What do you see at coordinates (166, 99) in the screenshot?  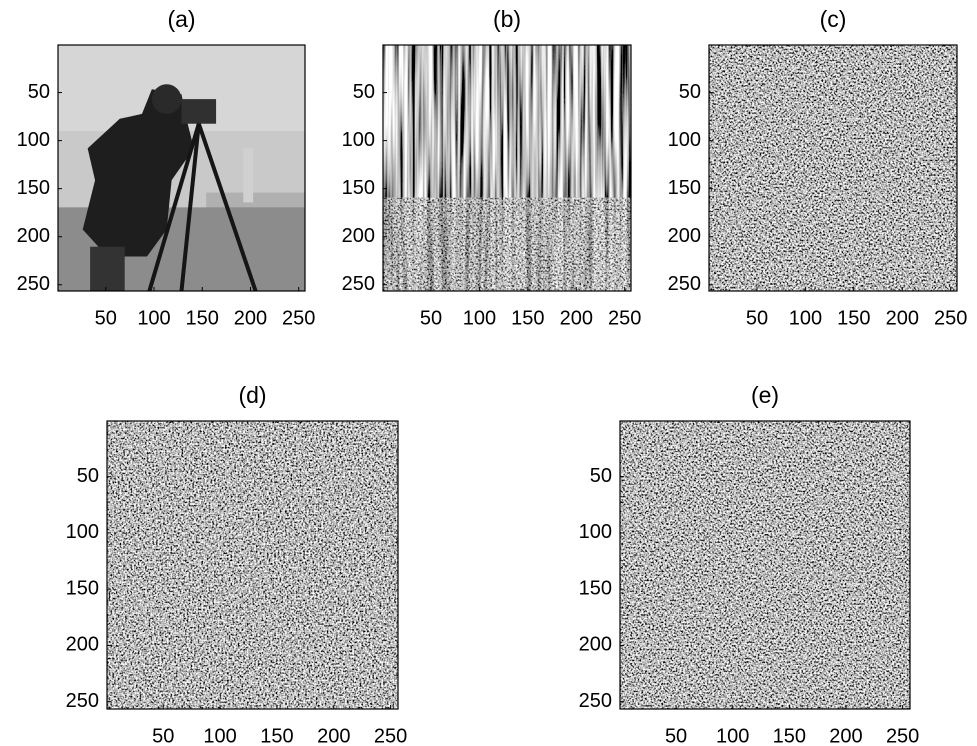 I see `image-head` at bounding box center [166, 99].